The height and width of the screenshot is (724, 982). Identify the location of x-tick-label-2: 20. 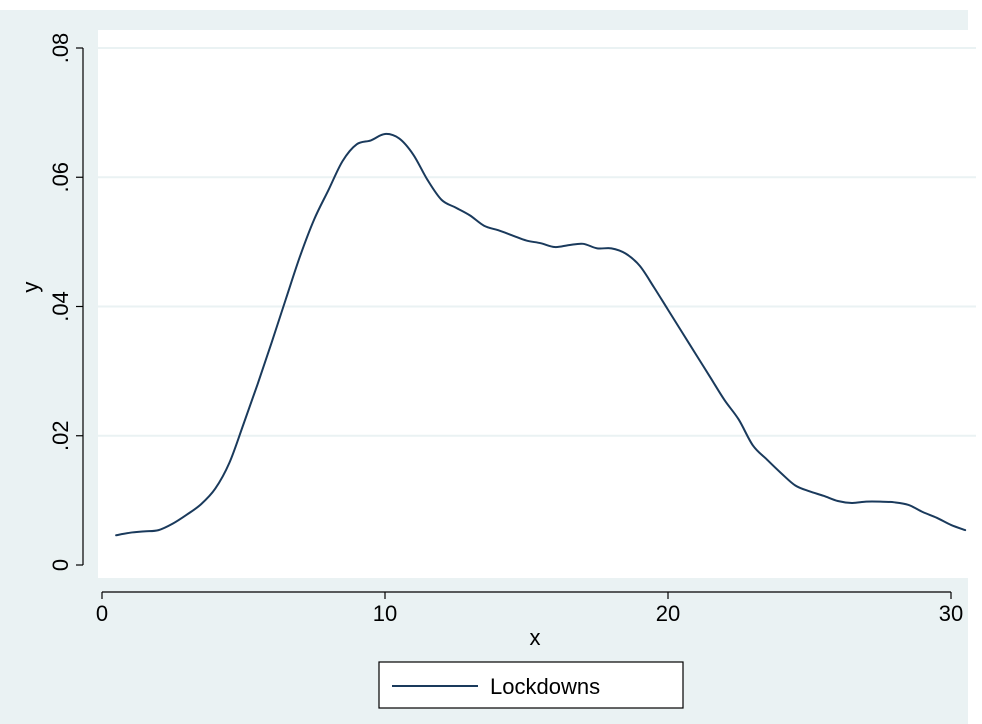
(668, 613).